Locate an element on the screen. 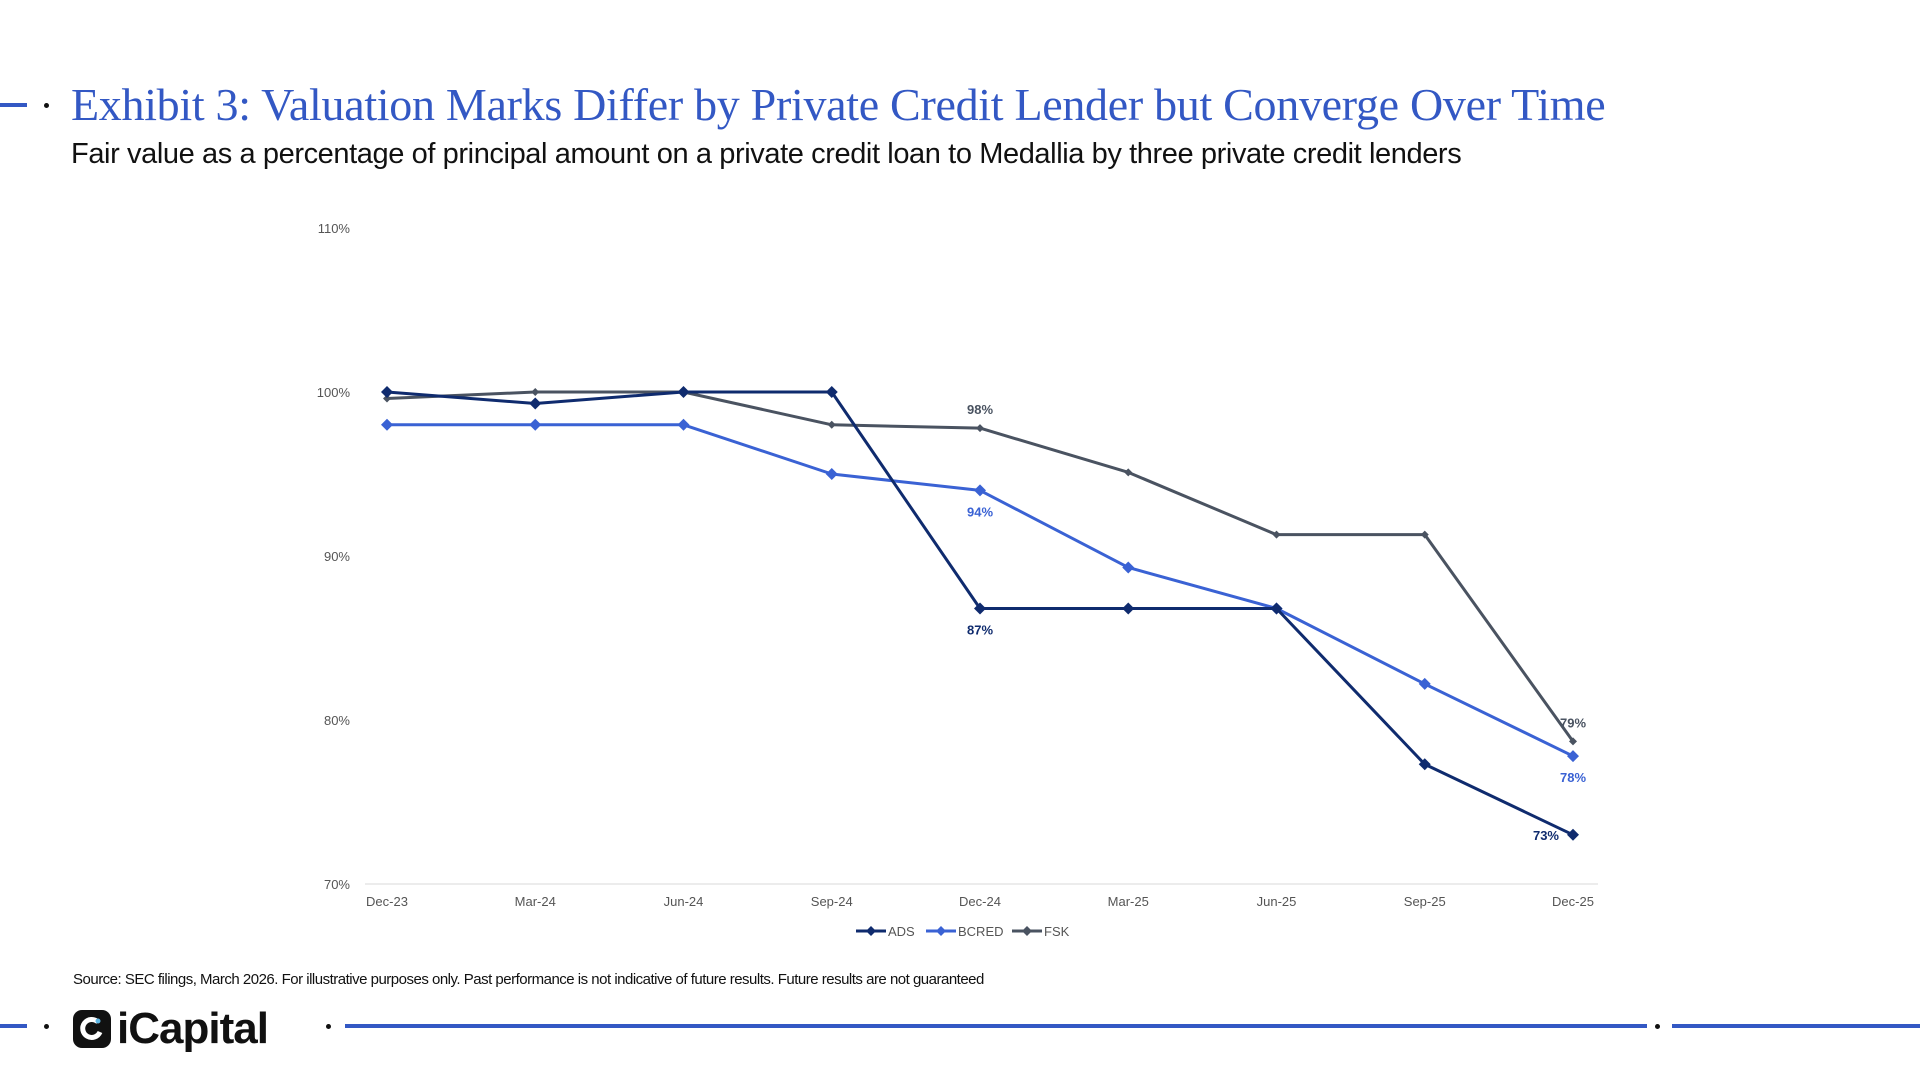 This screenshot has width=1920, height=1080. header-accent-dash is located at coordinates (13, 105).